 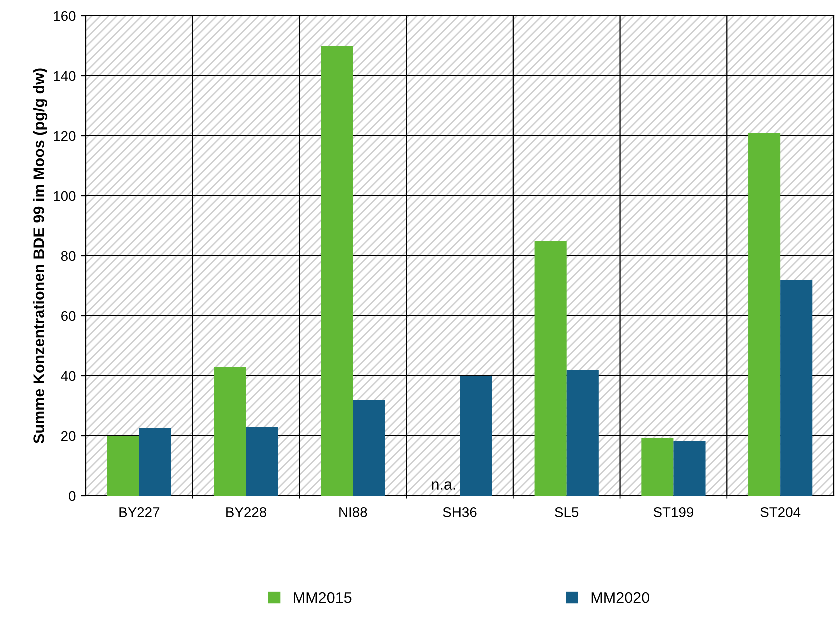 I want to click on x-tick-label: ST204, so click(x=780, y=512).